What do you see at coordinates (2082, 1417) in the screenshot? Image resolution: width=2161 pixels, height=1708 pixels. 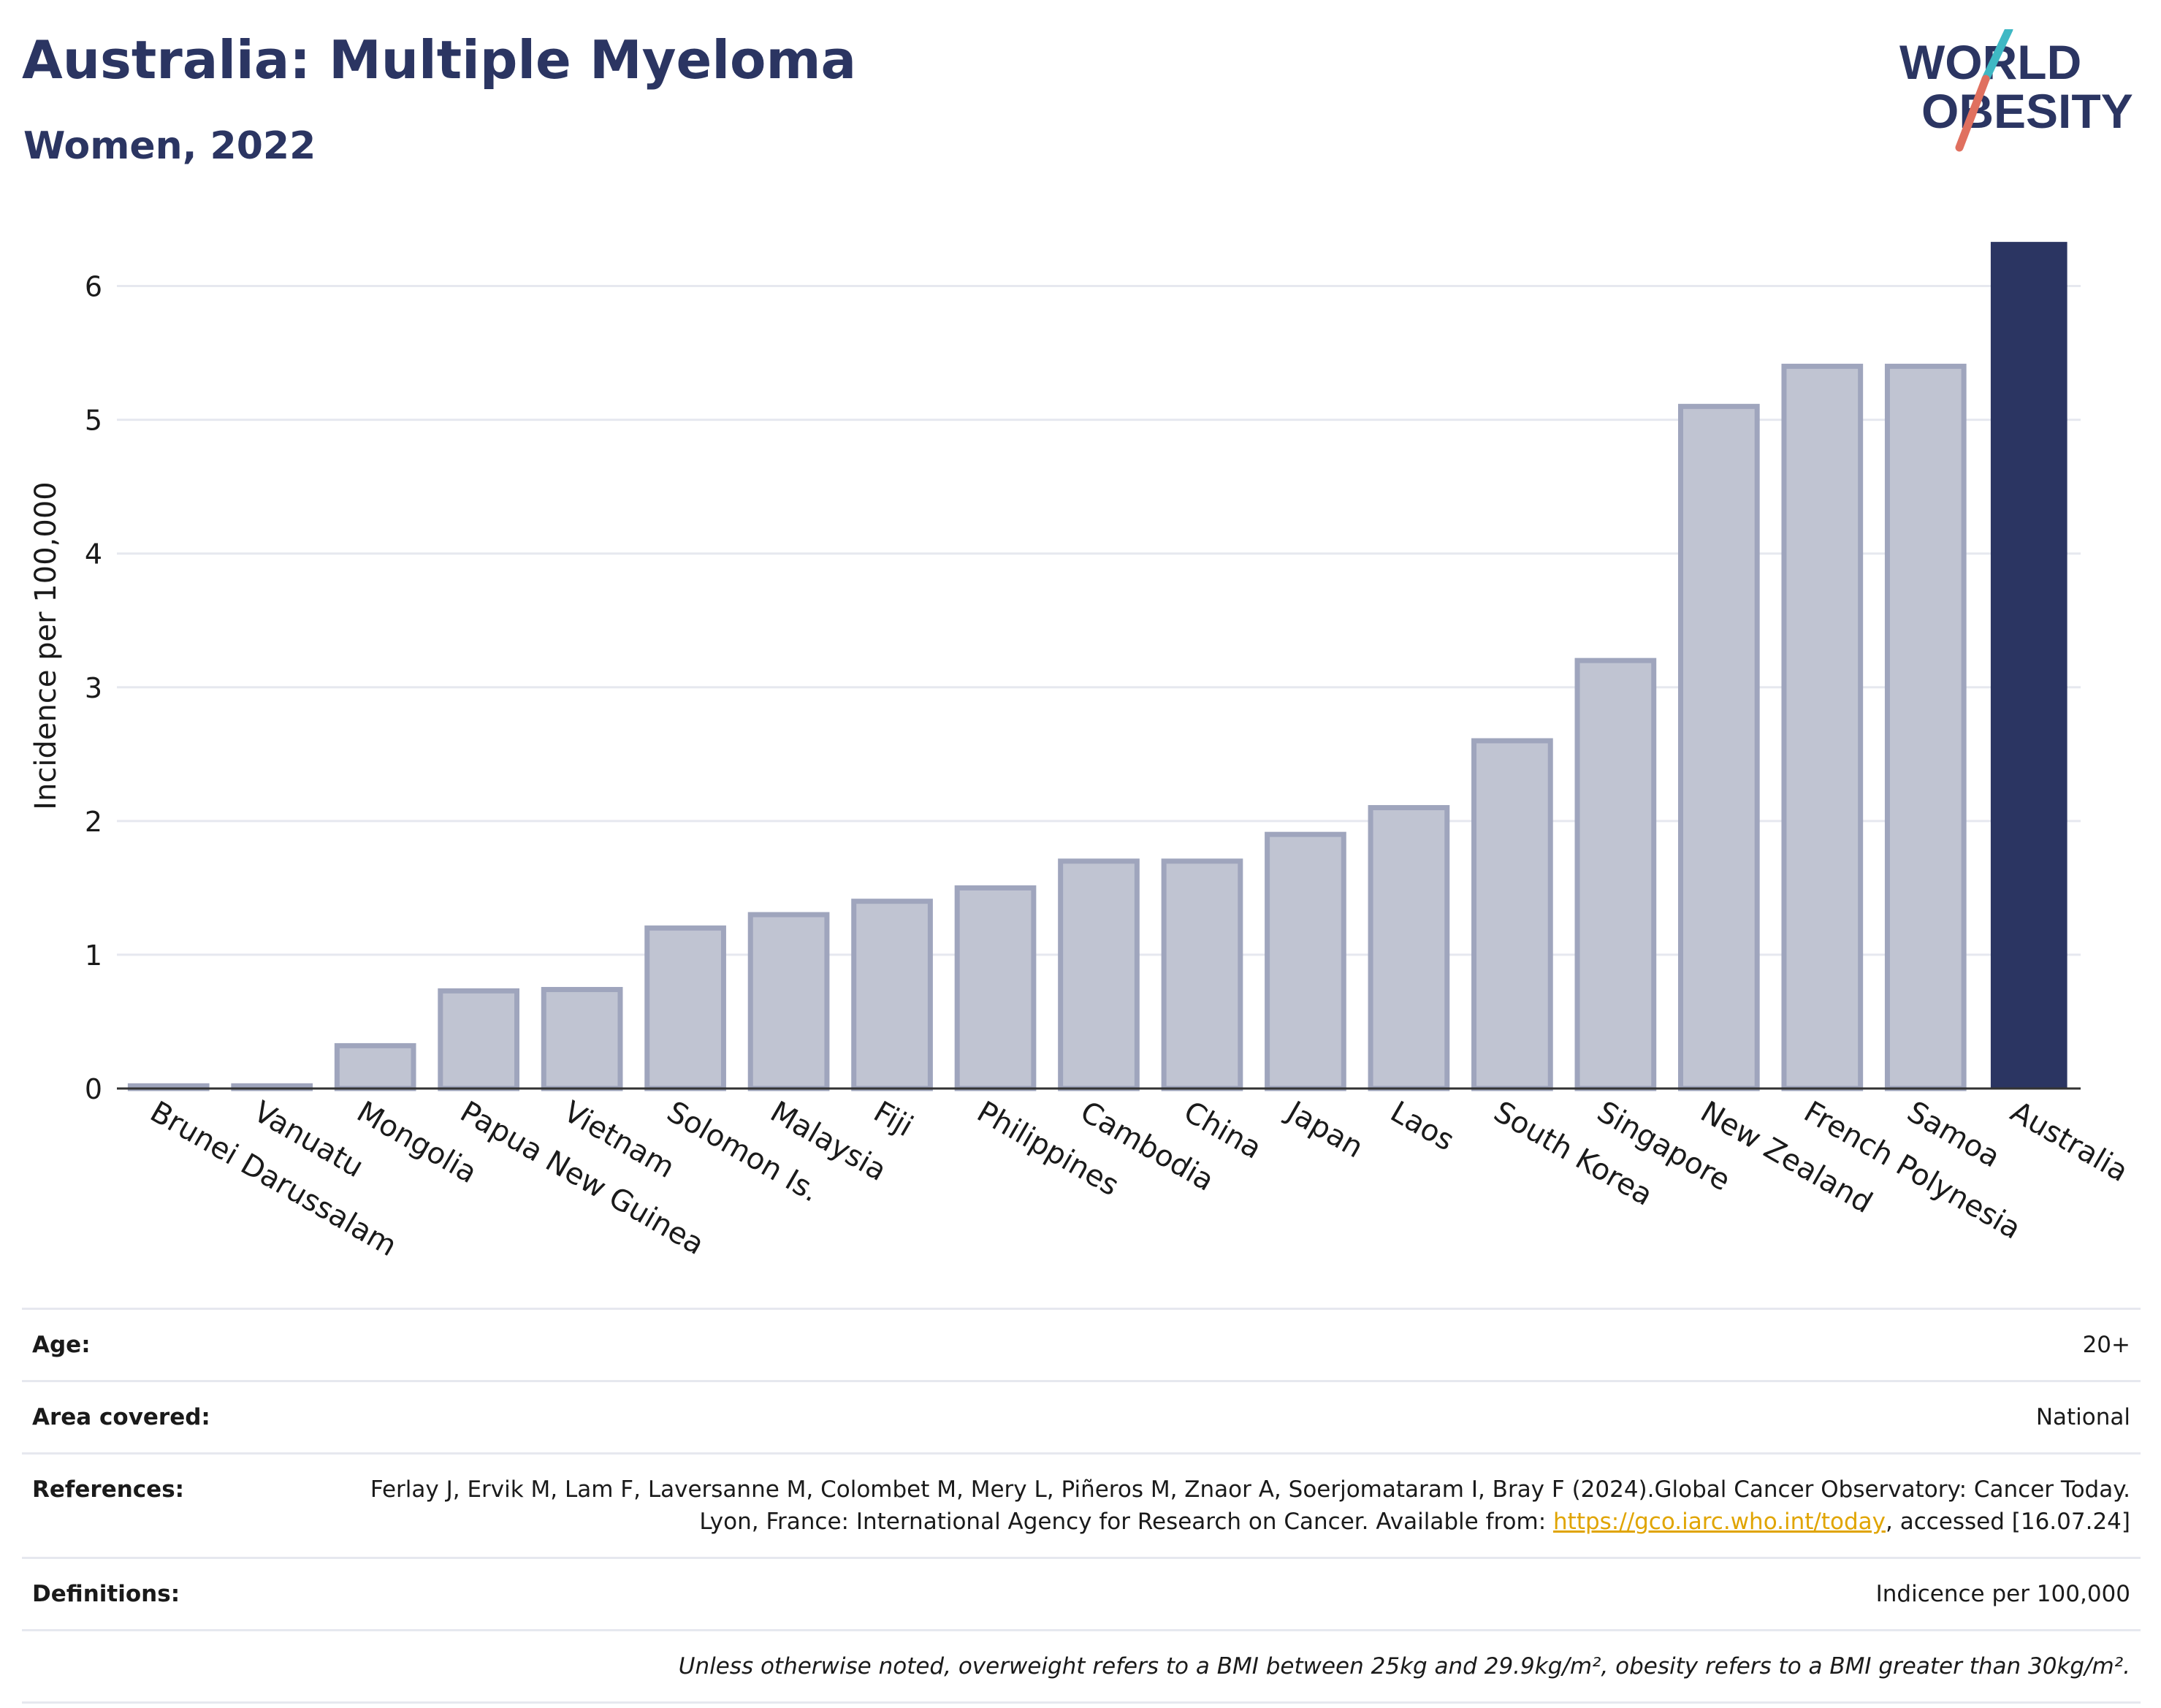 I see `area-value: National` at bounding box center [2082, 1417].